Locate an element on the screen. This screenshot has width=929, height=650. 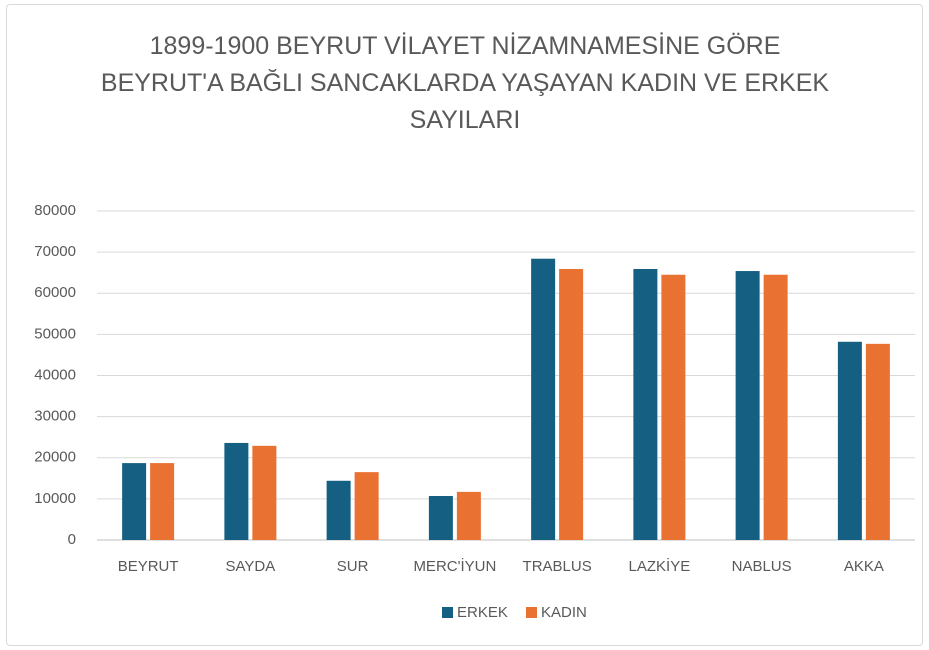
x-tick-label: NABLUS is located at coordinates (762, 566).